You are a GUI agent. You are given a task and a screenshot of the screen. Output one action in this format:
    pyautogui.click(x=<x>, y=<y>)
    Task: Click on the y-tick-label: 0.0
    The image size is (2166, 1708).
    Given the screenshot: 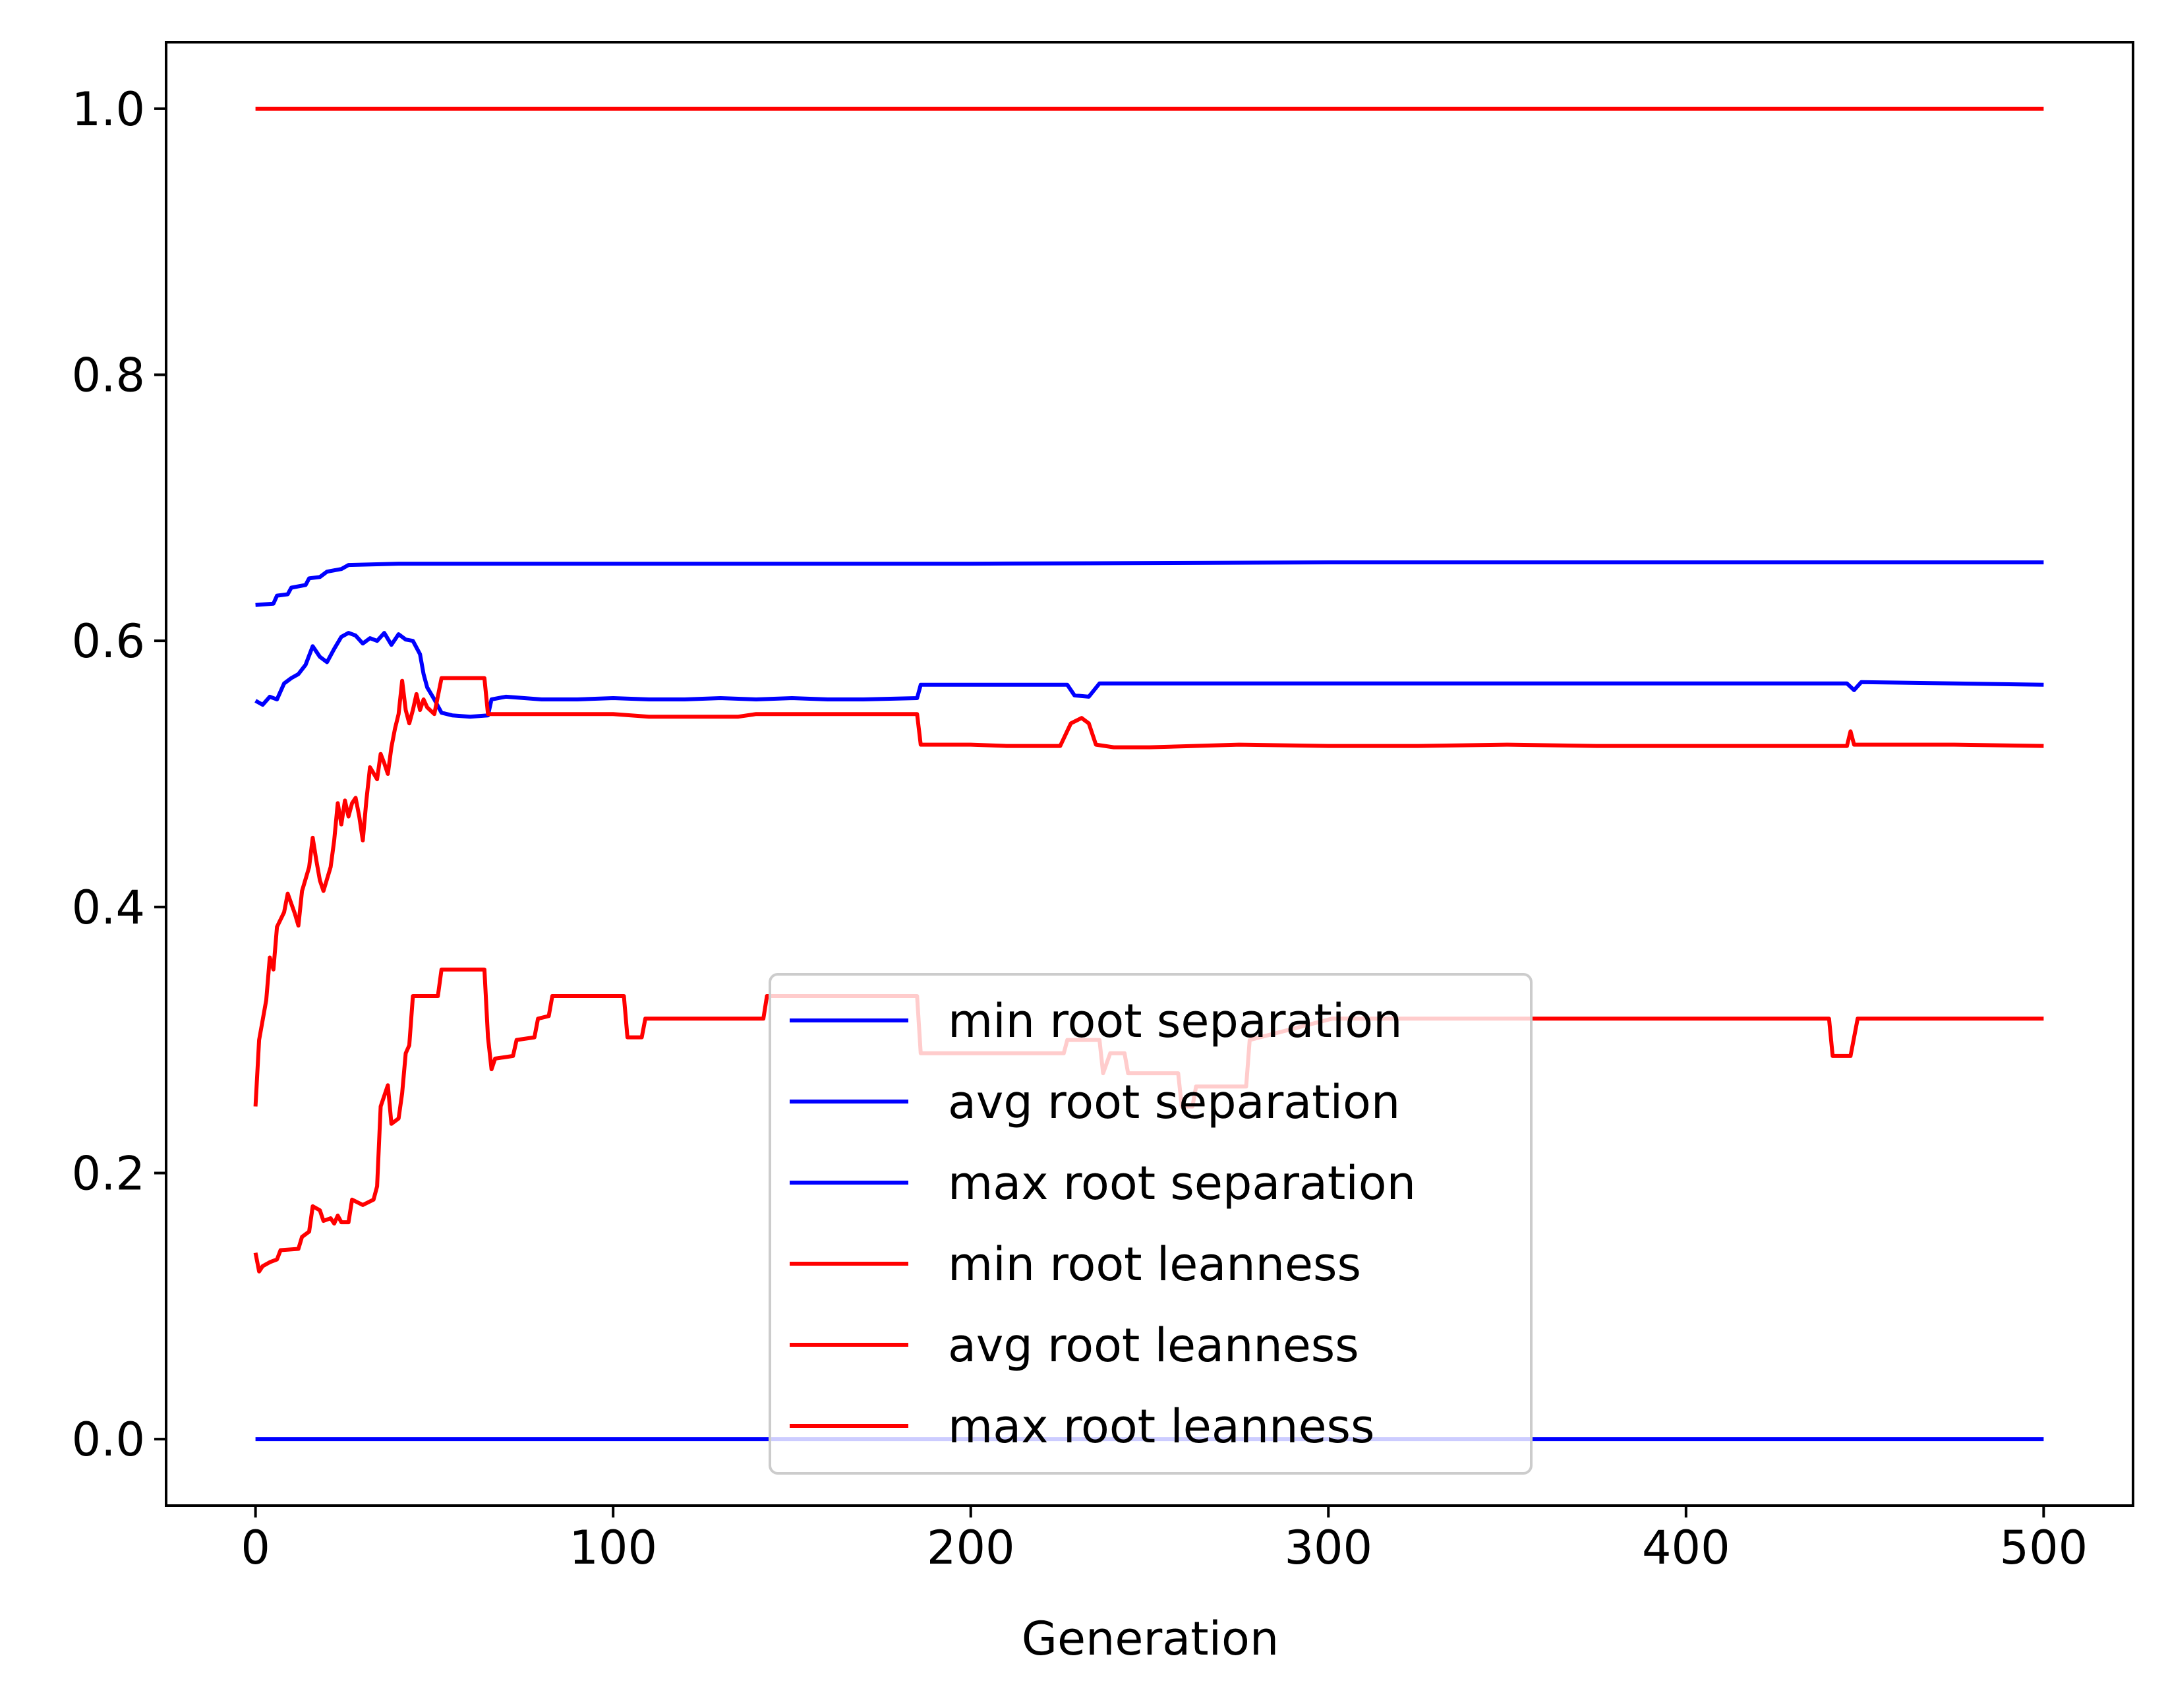 What is the action you would take?
    pyautogui.click(x=108, y=1440)
    